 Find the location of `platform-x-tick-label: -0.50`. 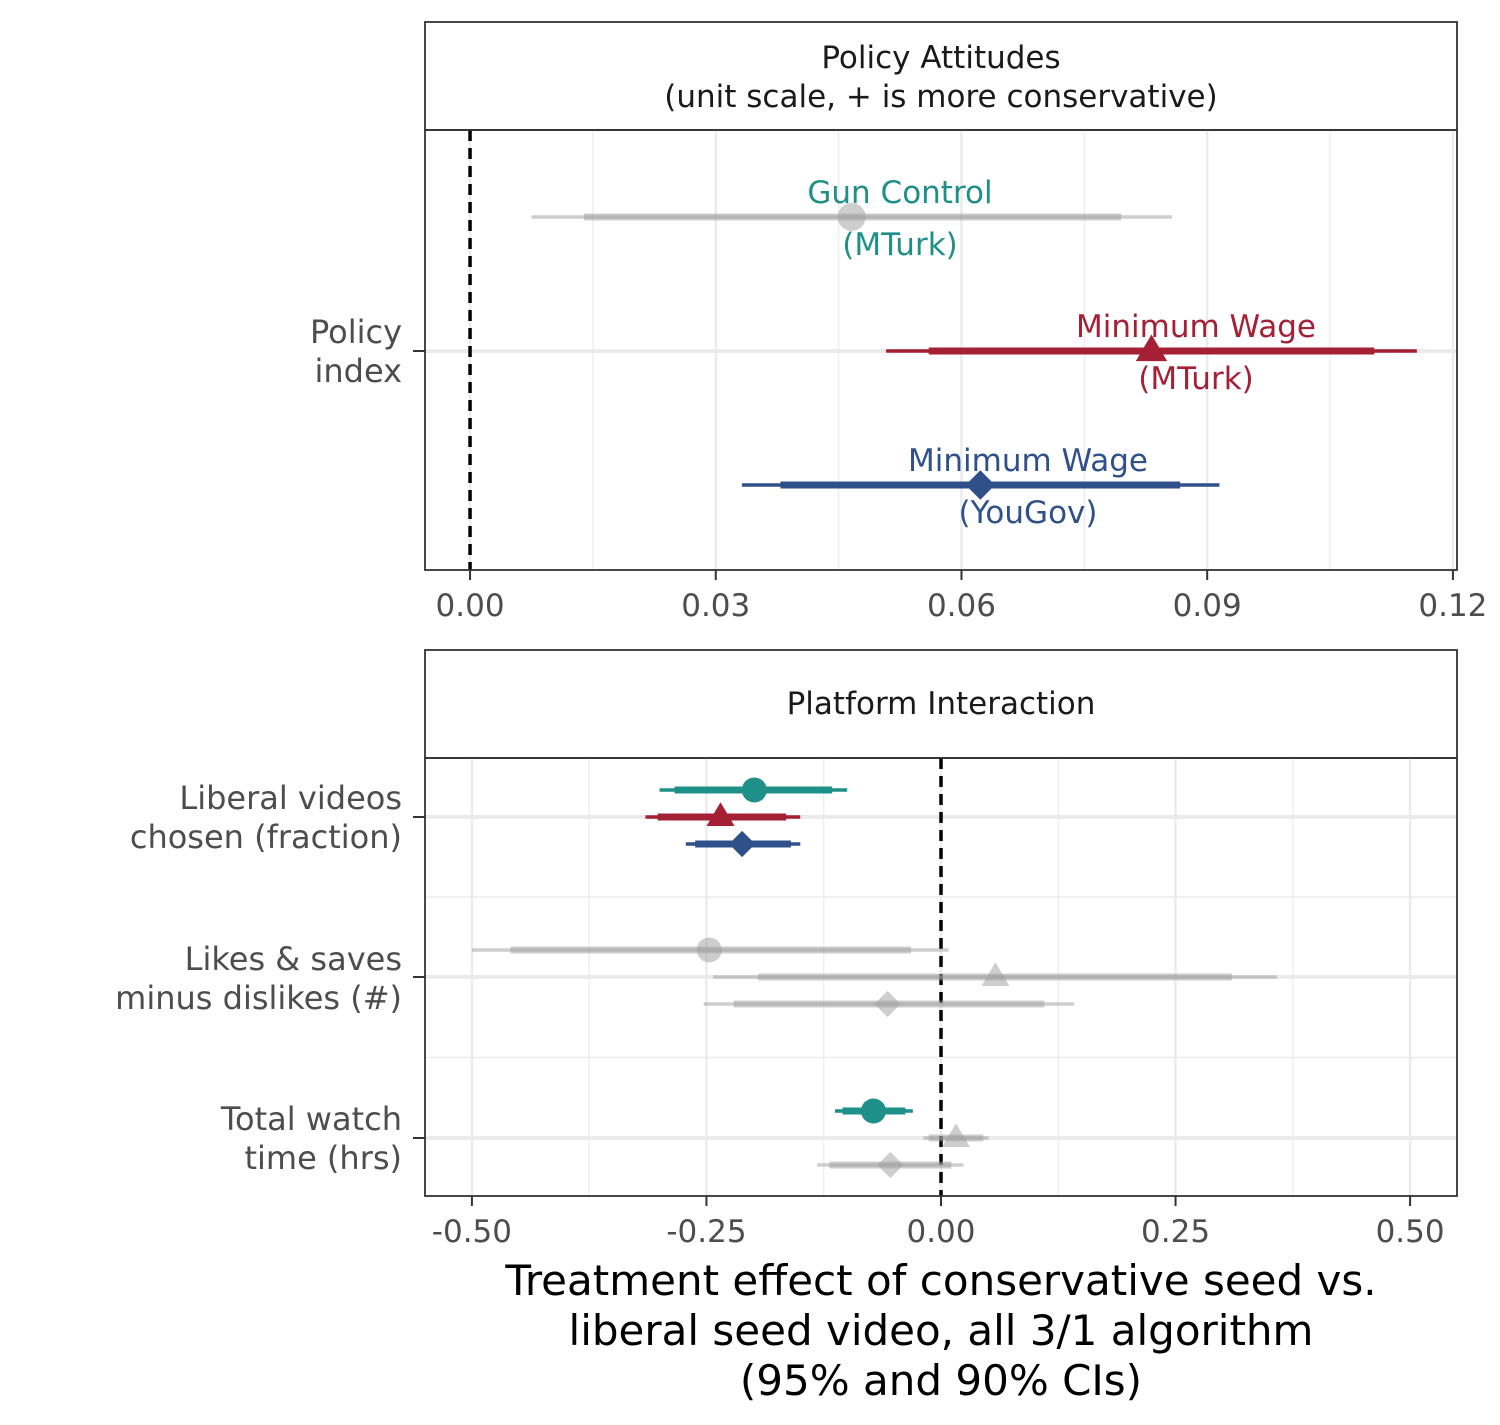

platform-x-tick-label: -0.50 is located at coordinates (472, 1232).